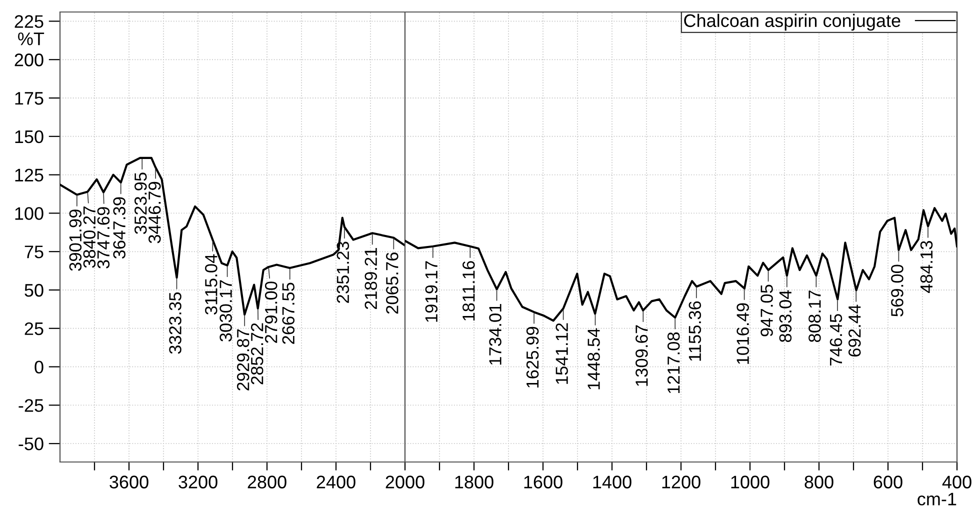 The image size is (972, 512). Describe the element at coordinates (897, 290) in the screenshot. I see `annotation: 569.00` at that location.